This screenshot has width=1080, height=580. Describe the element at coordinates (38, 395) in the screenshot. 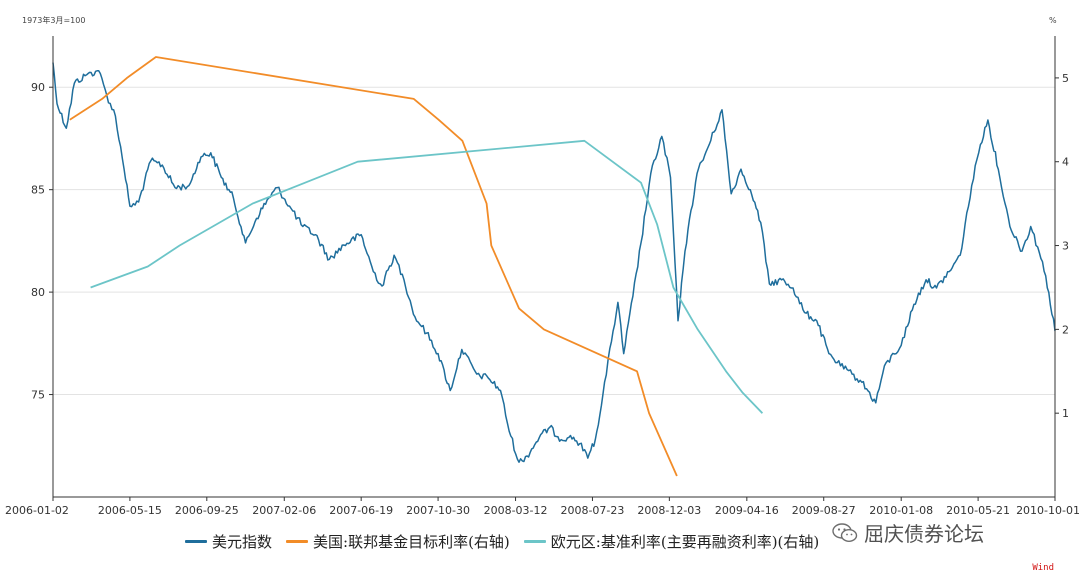

I see `left-tick-label-0: 75` at that location.